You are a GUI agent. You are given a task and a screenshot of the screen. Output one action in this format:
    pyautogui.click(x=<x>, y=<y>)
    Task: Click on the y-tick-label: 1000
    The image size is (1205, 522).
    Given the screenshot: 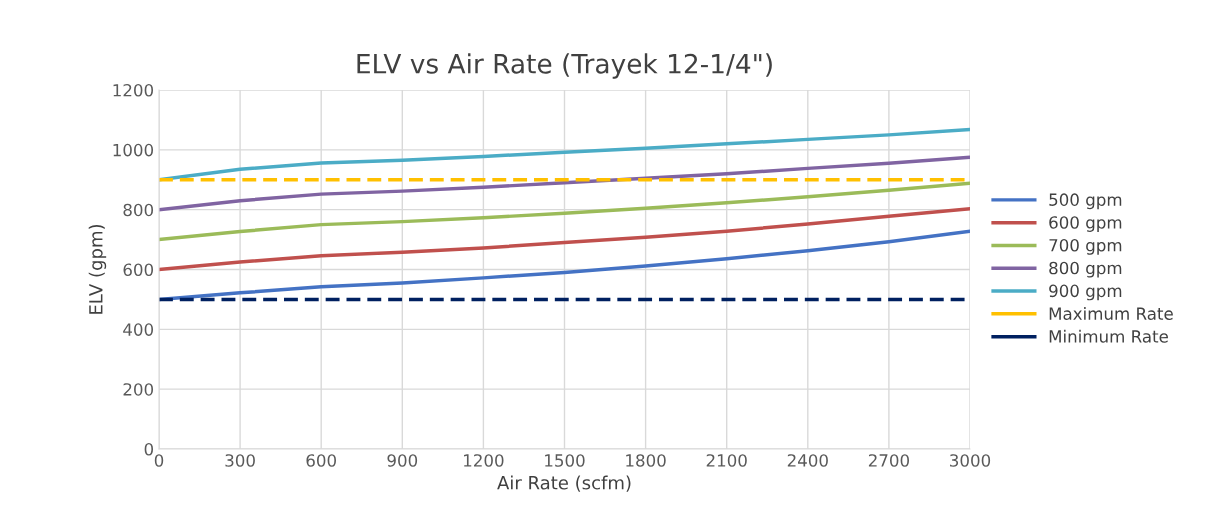 What is the action you would take?
    pyautogui.click(x=133, y=150)
    